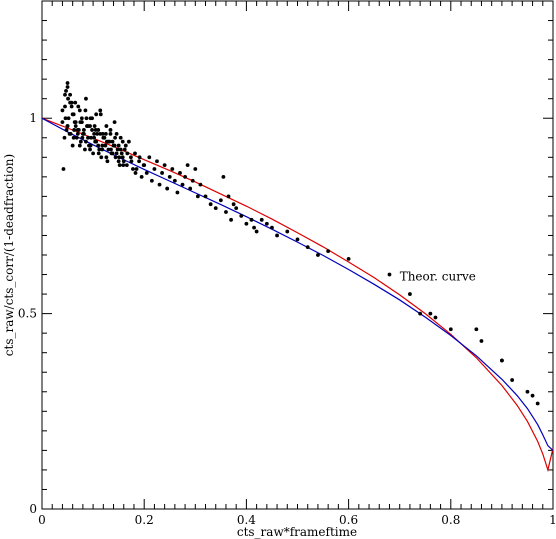  I want to click on x-tick-label: 0, so click(42, 520).